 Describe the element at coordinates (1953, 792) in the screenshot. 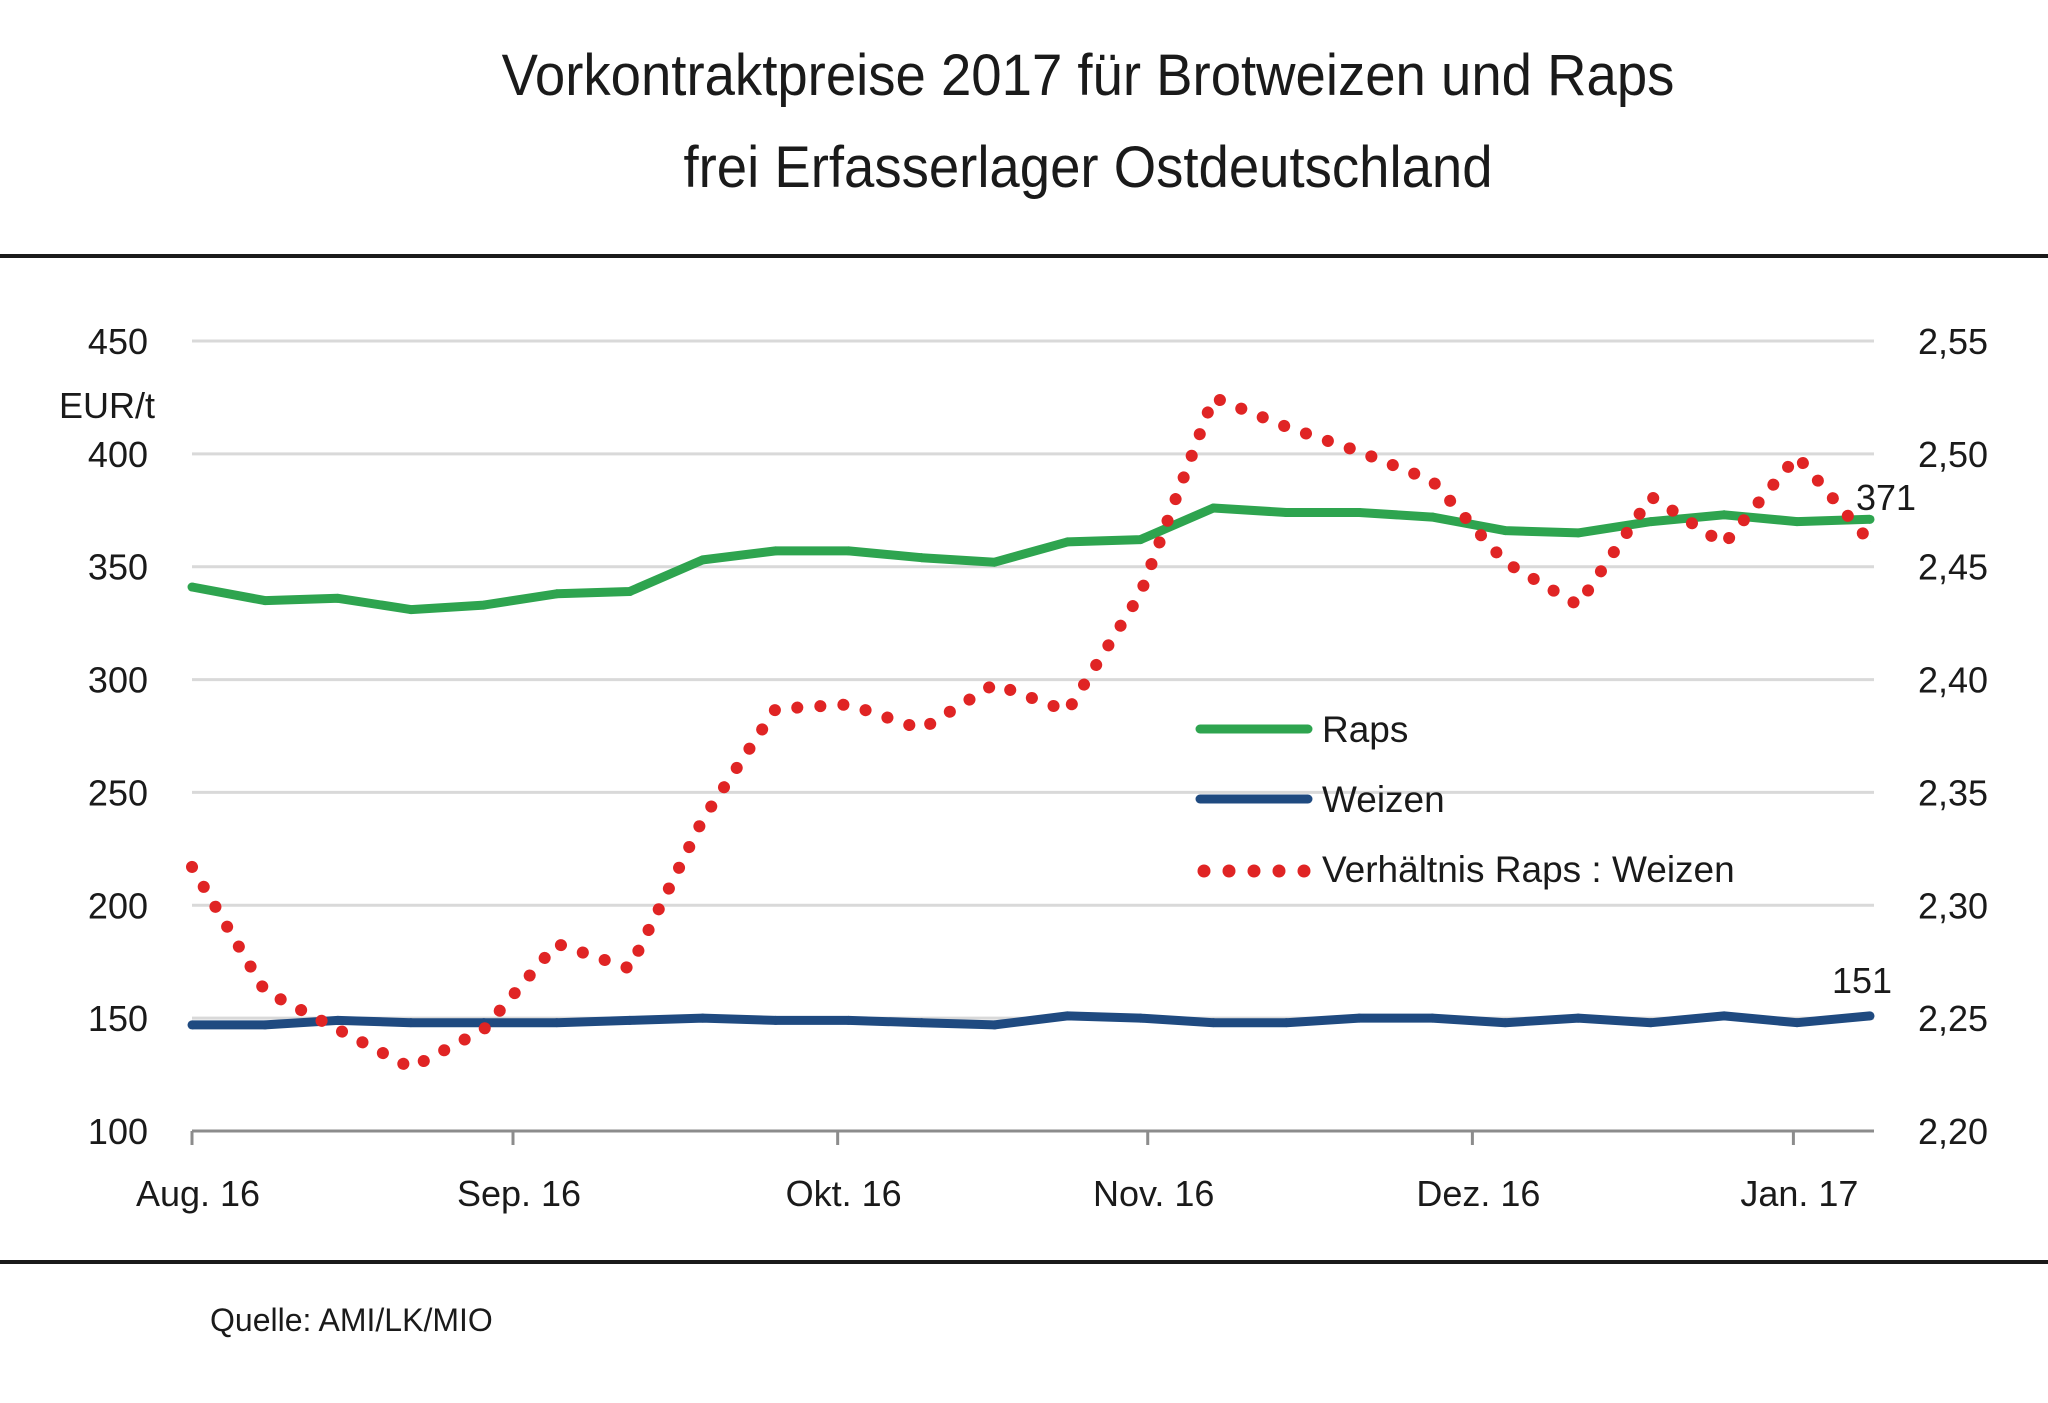

I see `right-axis-tick-label: 2,35` at that location.